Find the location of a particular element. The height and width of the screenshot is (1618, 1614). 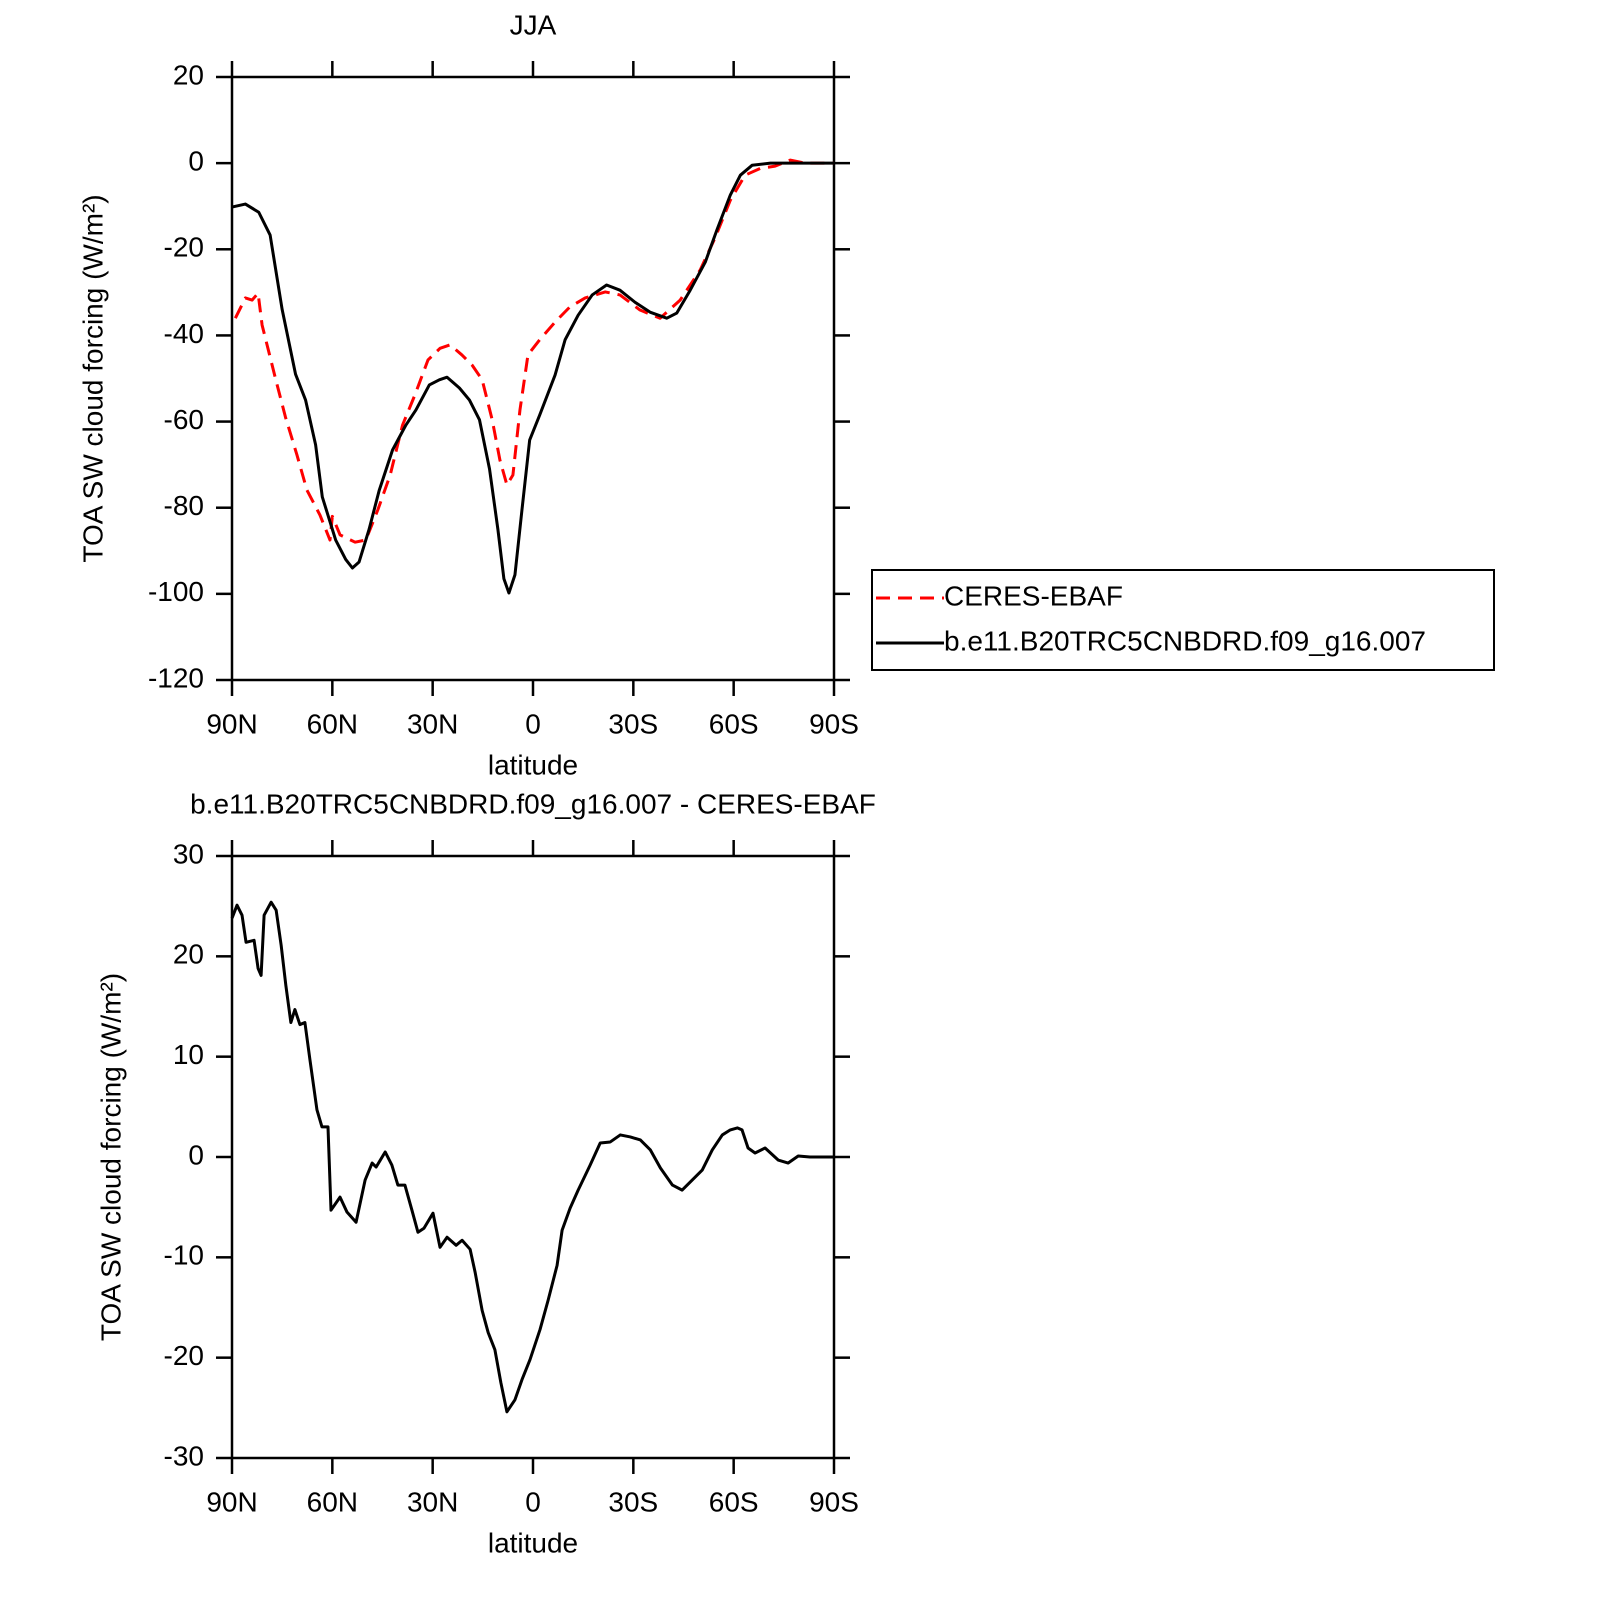

legend-label: CERES-EBAF is located at coordinates (1033, 595).